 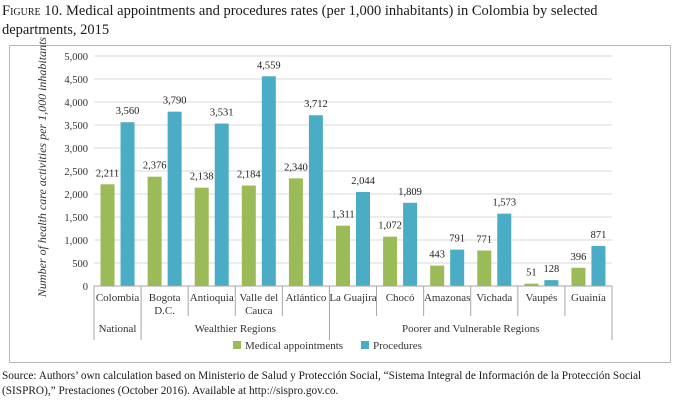 I want to click on data-label: 3,531, so click(x=222, y=113).